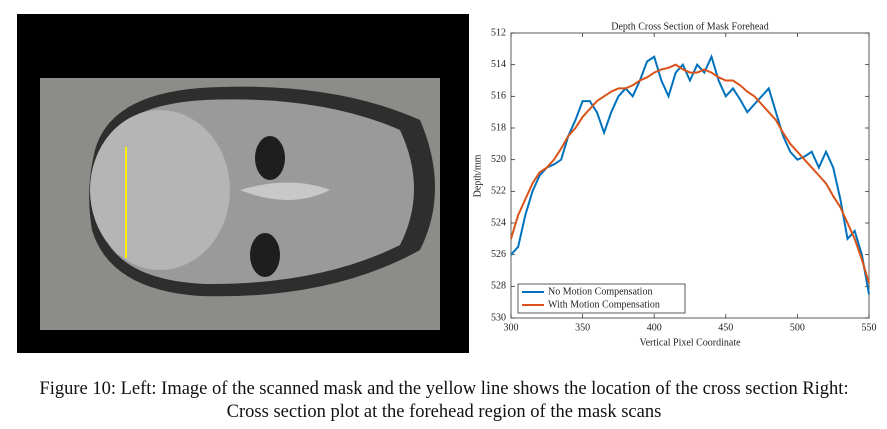 This screenshot has width=887, height=429. What do you see at coordinates (498, 159) in the screenshot?
I see `y-tick-label: 520` at bounding box center [498, 159].